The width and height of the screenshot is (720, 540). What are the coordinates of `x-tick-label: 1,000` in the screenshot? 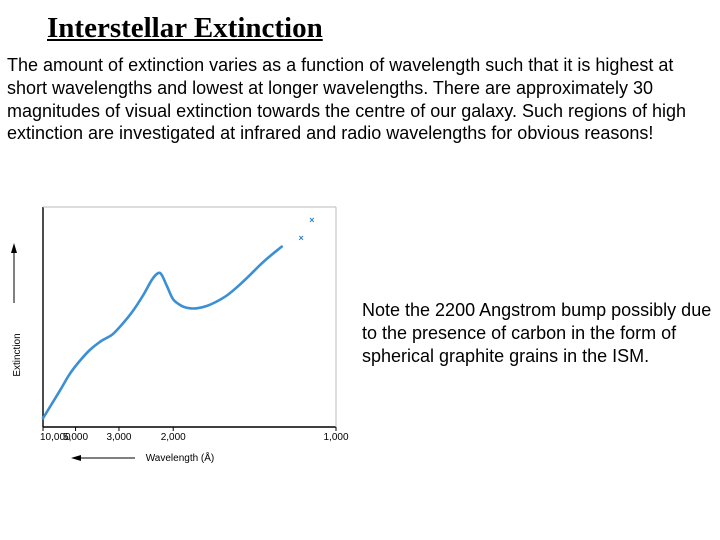 It's located at (335, 437).